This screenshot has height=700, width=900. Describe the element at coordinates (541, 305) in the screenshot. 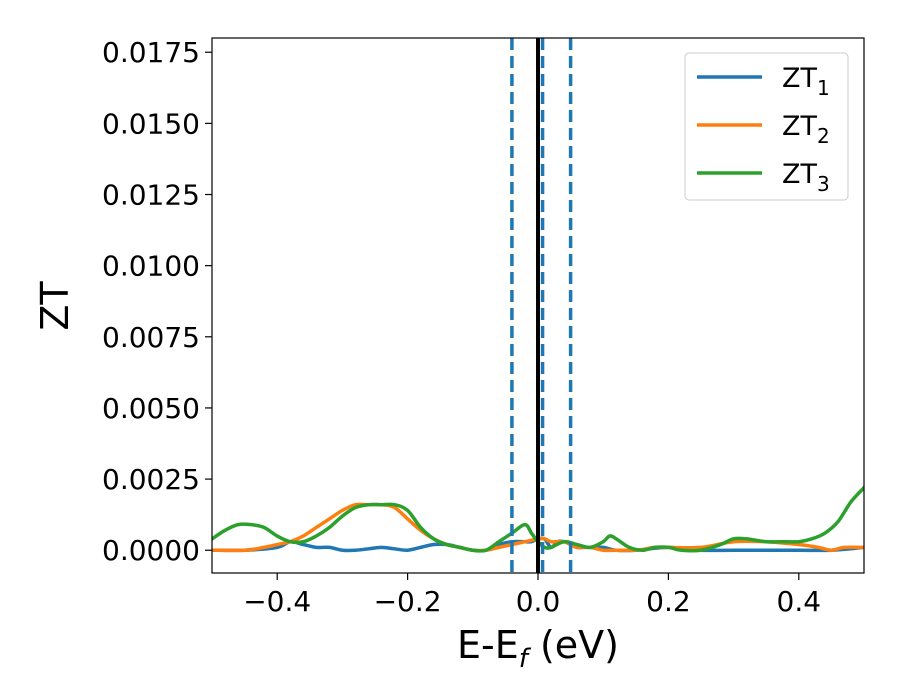

I see `reference-lines` at that location.